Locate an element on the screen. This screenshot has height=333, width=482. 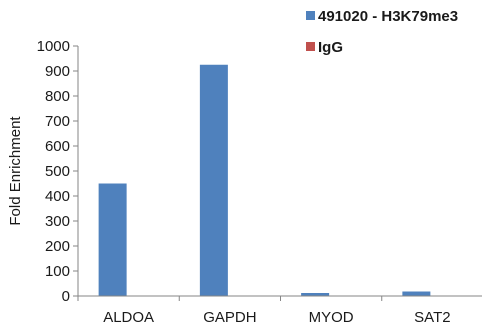
y-axis-ticks: 0 100 200 300 400 500 600 700 800 900 1000 is located at coordinates (57, 171).